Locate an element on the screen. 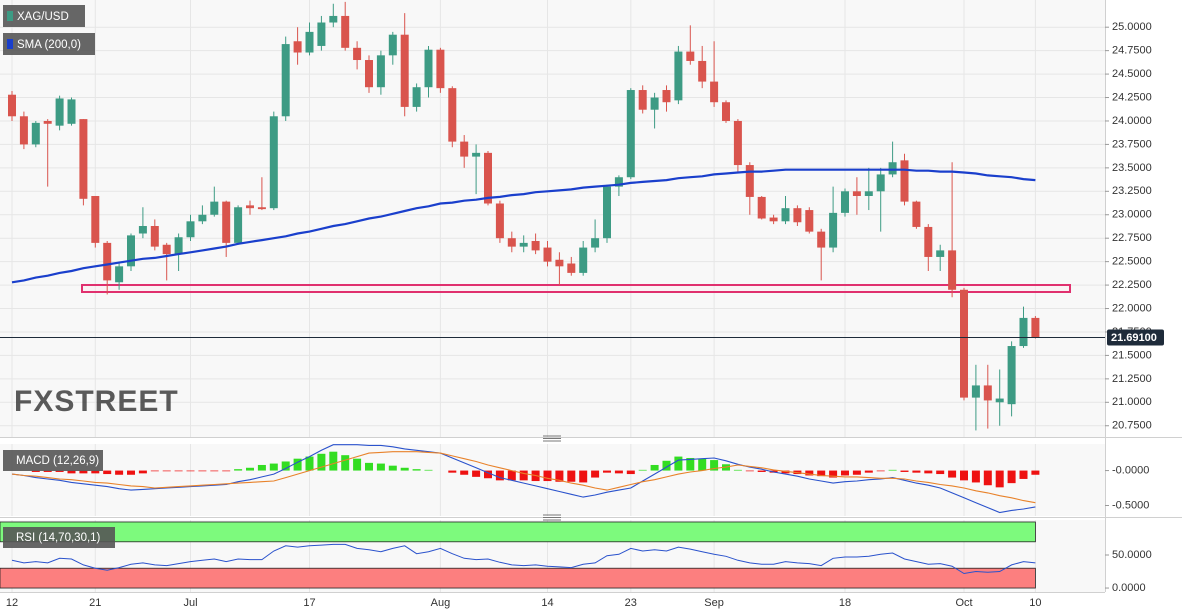 The height and width of the screenshot is (616, 1182). legend-label: XAG/USD is located at coordinates (43, 17).